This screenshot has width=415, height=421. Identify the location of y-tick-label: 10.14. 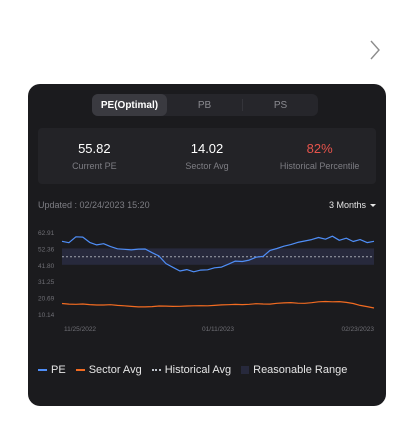
(46, 315).